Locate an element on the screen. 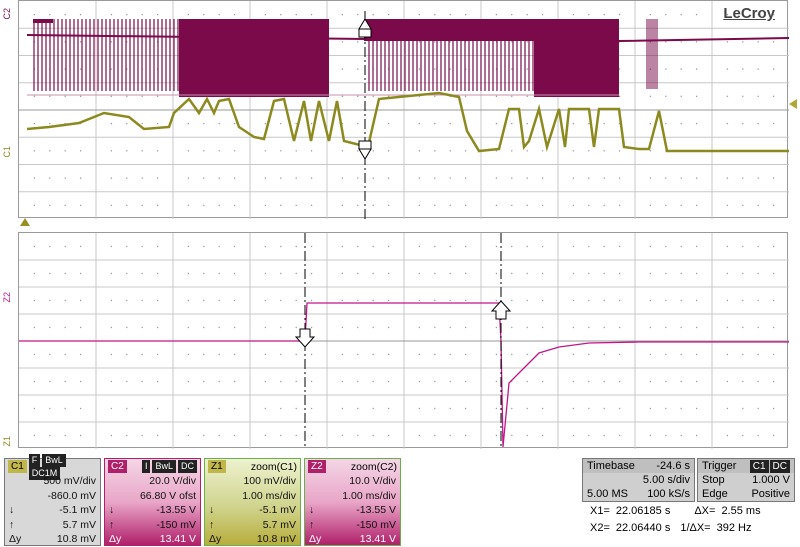  readout-value: 13.41 V is located at coordinates (177, 539).